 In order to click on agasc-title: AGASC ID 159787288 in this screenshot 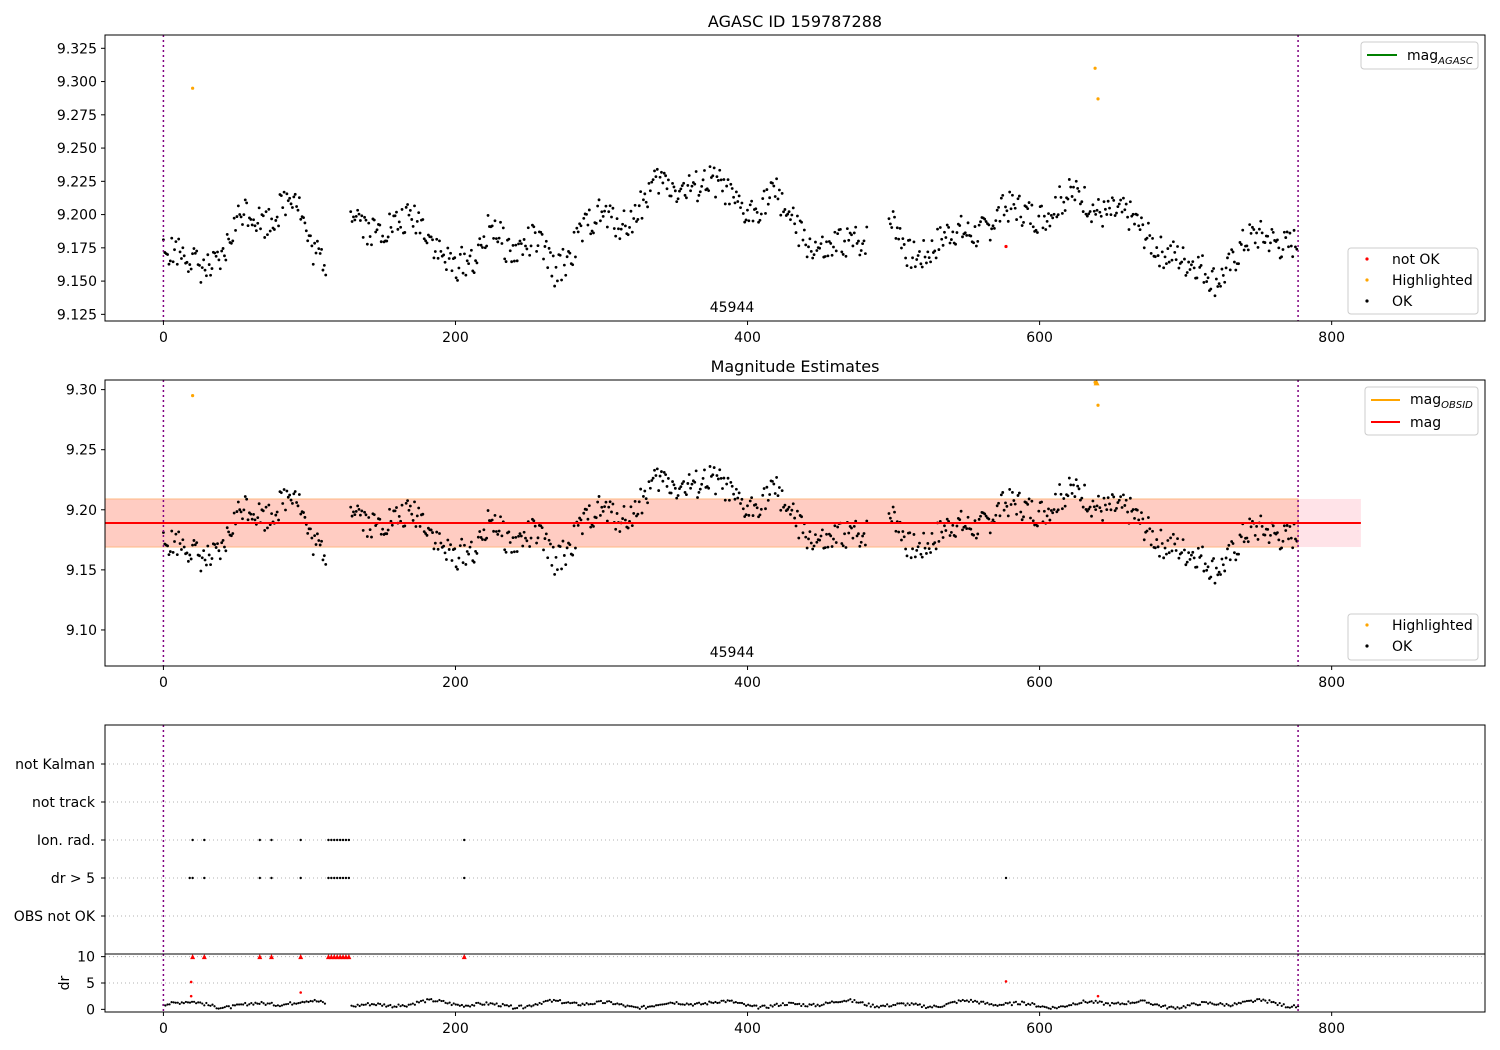, I will do `click(795, 21)`.